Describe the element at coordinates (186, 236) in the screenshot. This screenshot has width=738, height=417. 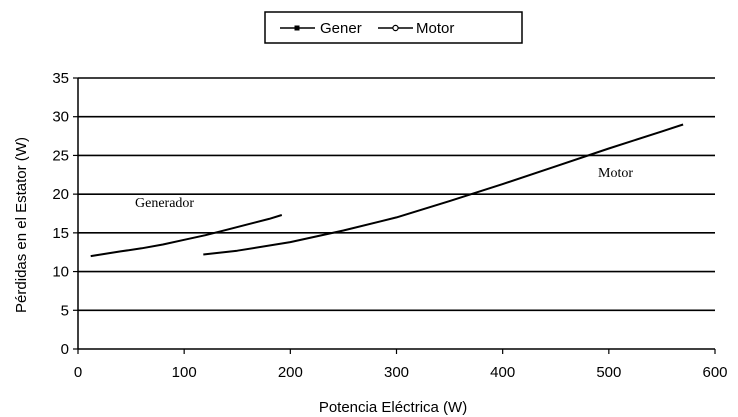
I see `series-line-gener` at that location.